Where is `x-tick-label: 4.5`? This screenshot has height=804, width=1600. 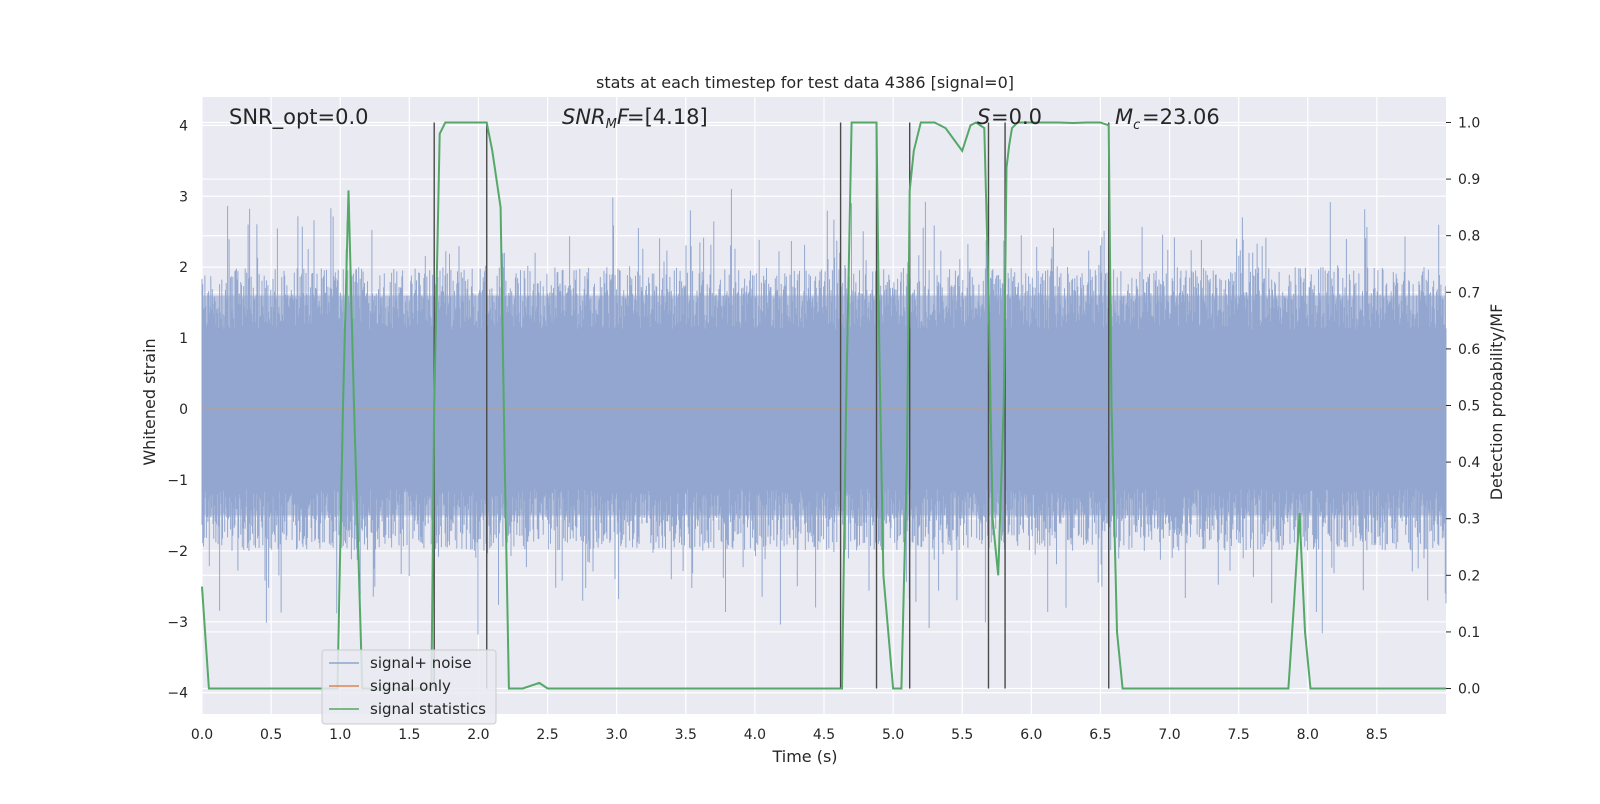 x-tick-label: 4.5 is located at coordinates (824, 735).